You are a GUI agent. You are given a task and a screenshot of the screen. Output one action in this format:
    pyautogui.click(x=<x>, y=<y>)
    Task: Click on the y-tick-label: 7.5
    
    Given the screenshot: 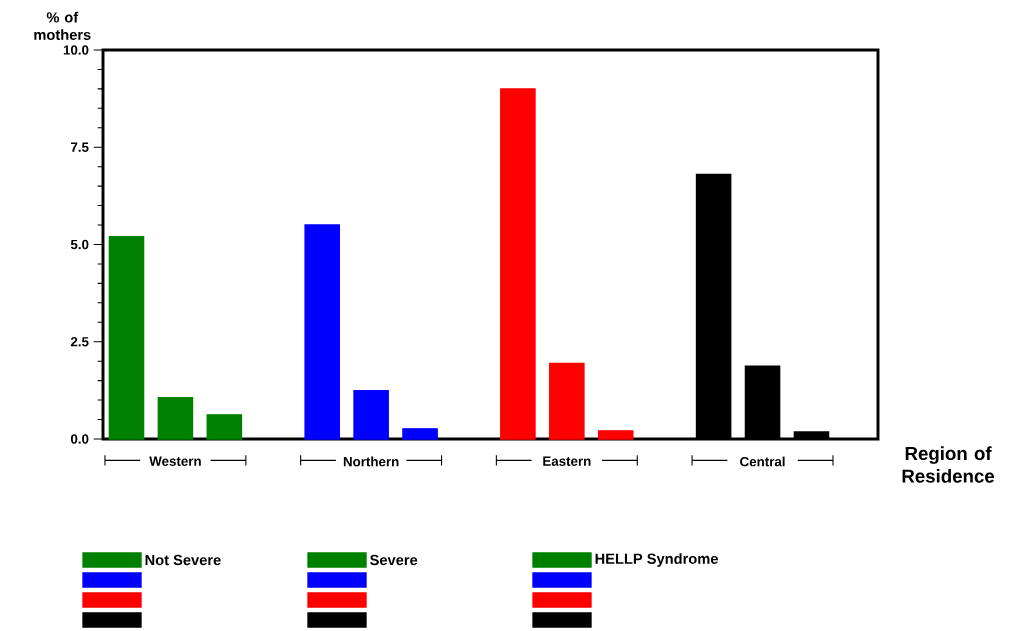 What is the action you would take?
    pyautogui.click(x=79, y=147)
    